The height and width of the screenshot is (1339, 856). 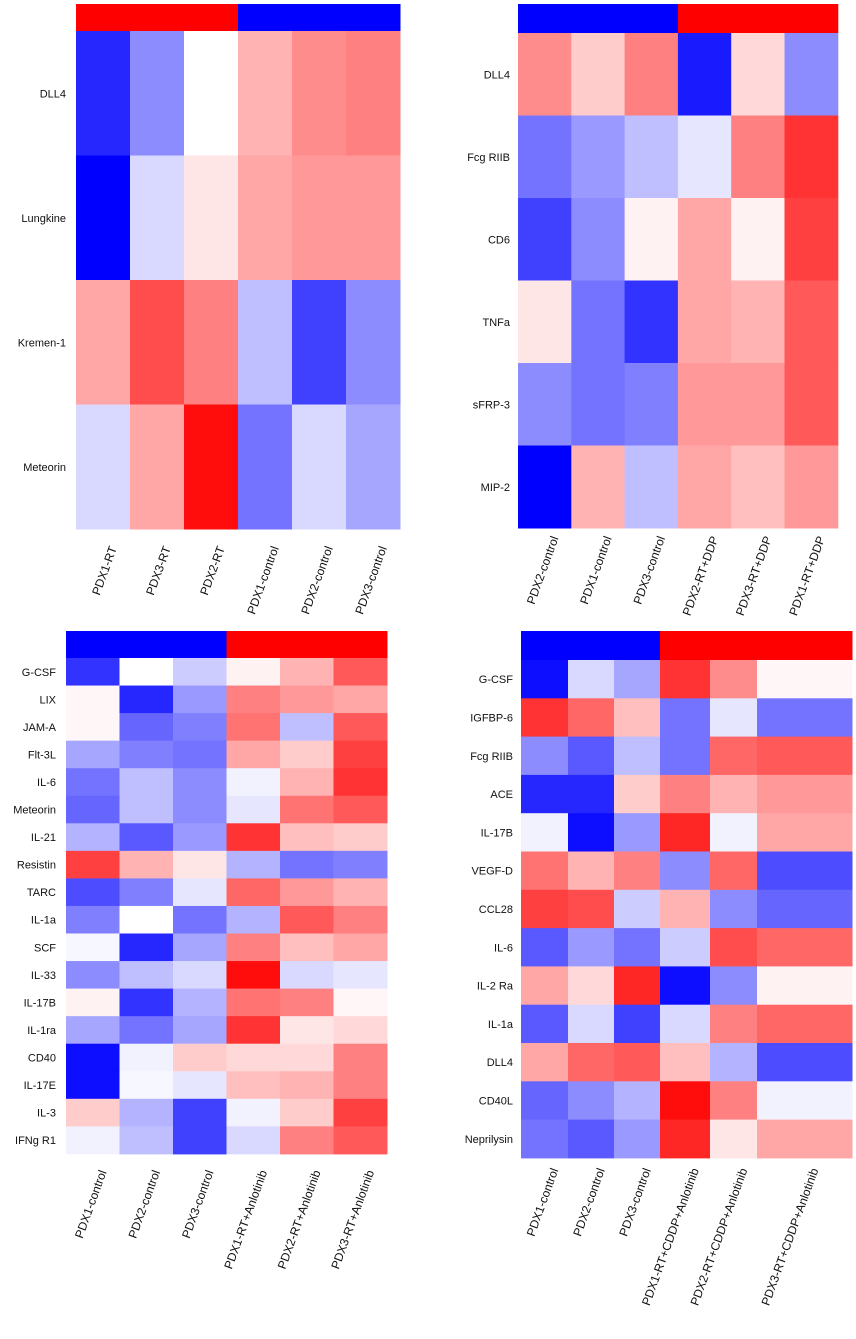 I want to click on row-label: ACE, so click(x=501, y=795).